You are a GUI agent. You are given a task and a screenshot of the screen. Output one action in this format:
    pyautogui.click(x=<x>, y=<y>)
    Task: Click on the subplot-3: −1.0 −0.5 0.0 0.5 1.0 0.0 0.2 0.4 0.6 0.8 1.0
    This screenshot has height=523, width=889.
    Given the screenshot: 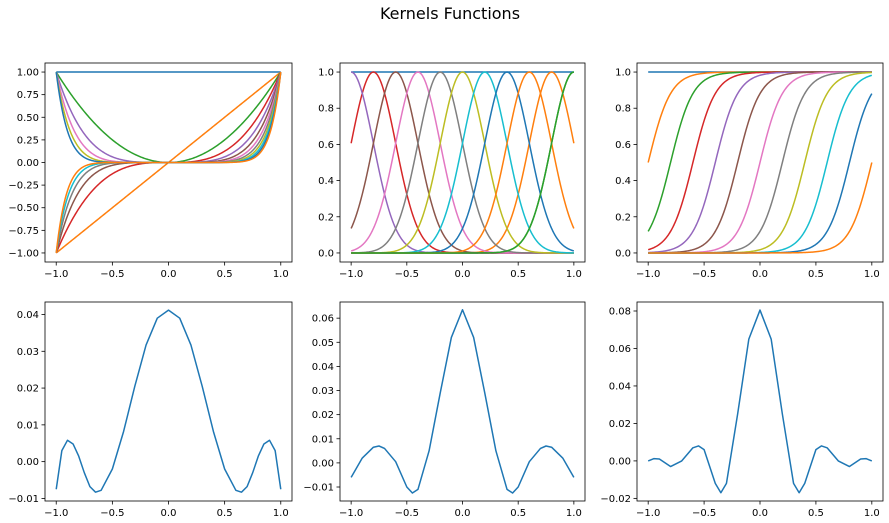 What is the action you would take?
    pyautogui.click(x=749, y=171)
    